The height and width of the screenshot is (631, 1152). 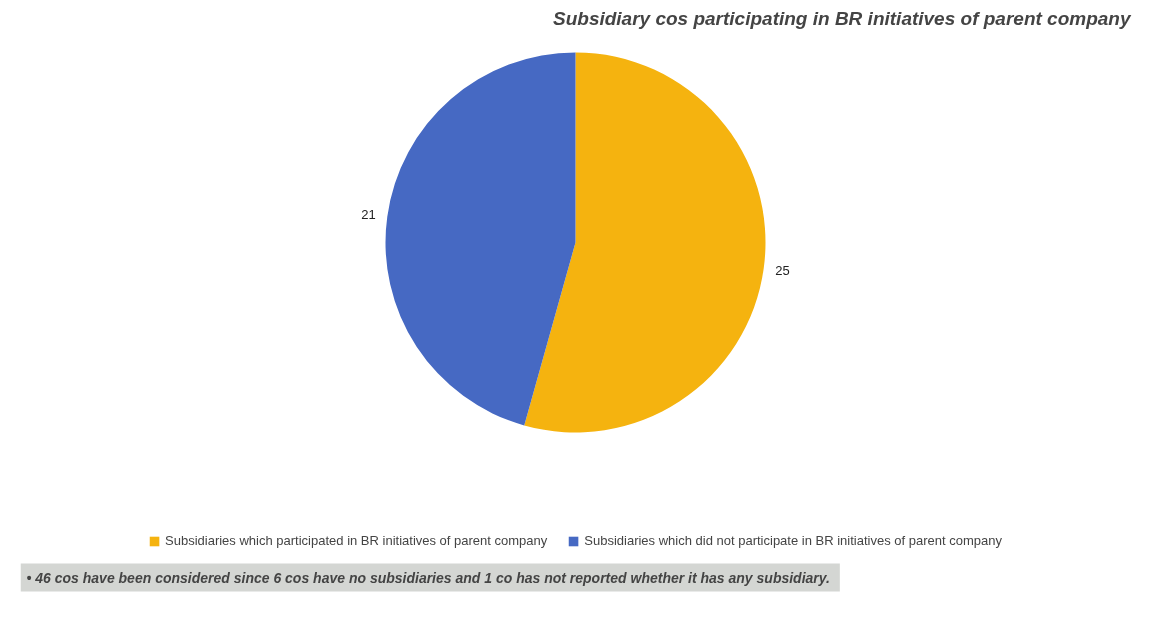 I want to click on legend-label: Subsidiaries which did not participate in BR initiatives of parent company, so click(x=793, y=540).